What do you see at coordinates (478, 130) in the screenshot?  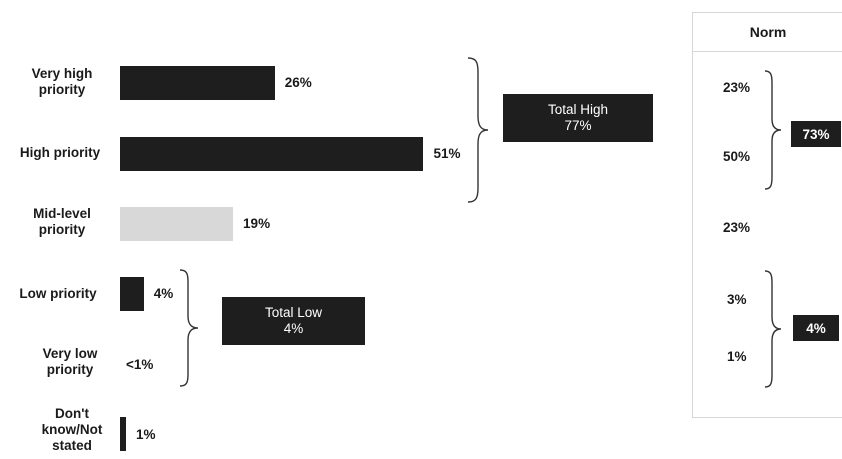 I see `brace-total-high` at bounding box center [478, 130].